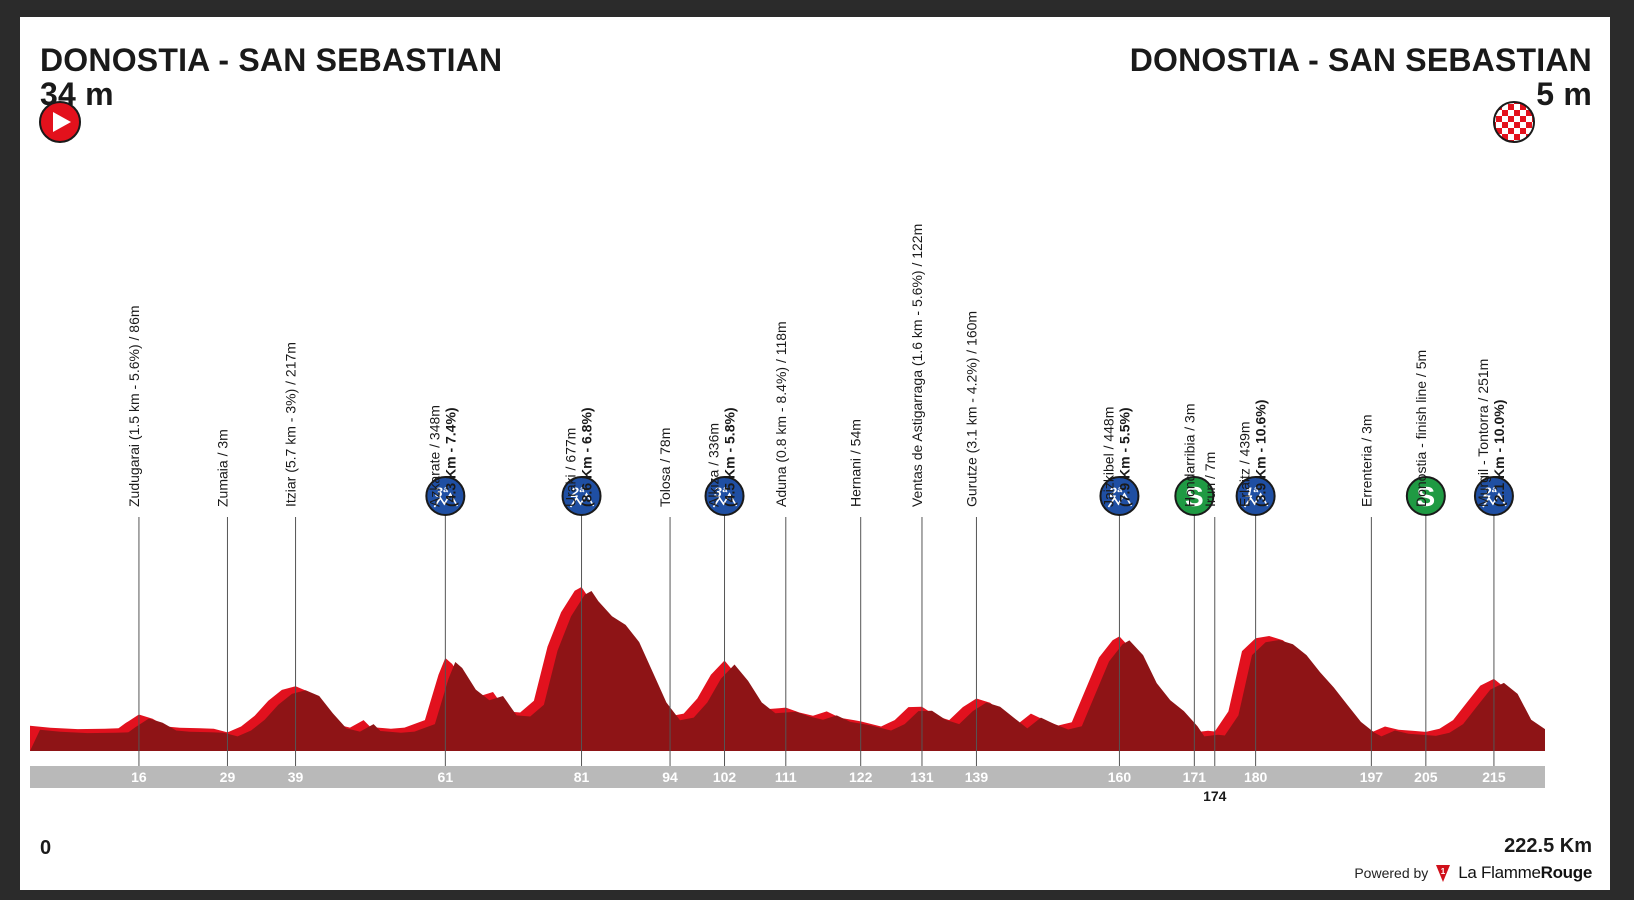 Image resolution: width=1634 pixels, height=900 pixels. I want to click on km-tick-label: 139, so click(977, 777).